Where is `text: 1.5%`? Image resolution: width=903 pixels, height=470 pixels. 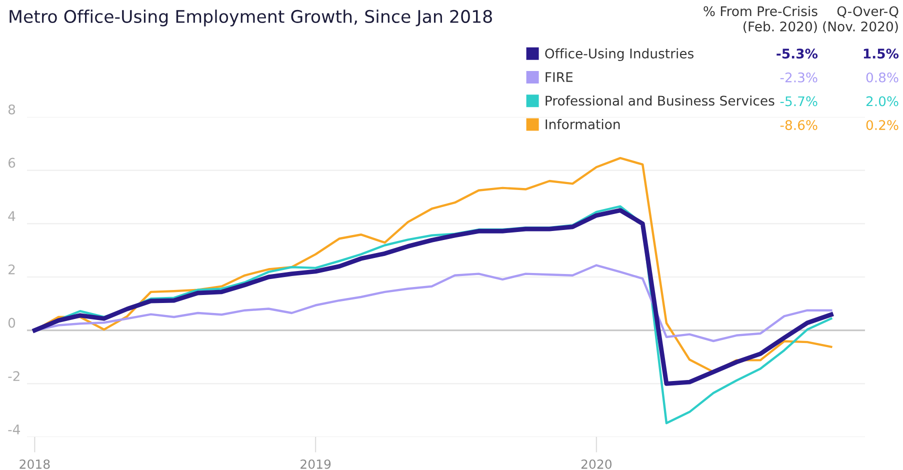 text: 1.5% is located at coordinates (881, 53).